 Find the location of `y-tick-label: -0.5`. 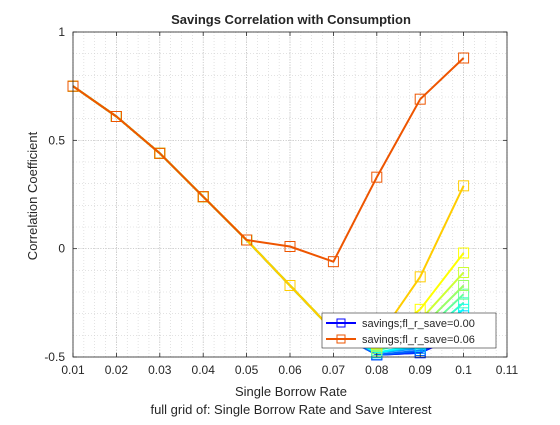

y-tick-label: -0.5 is located at coordinates (54, 357).